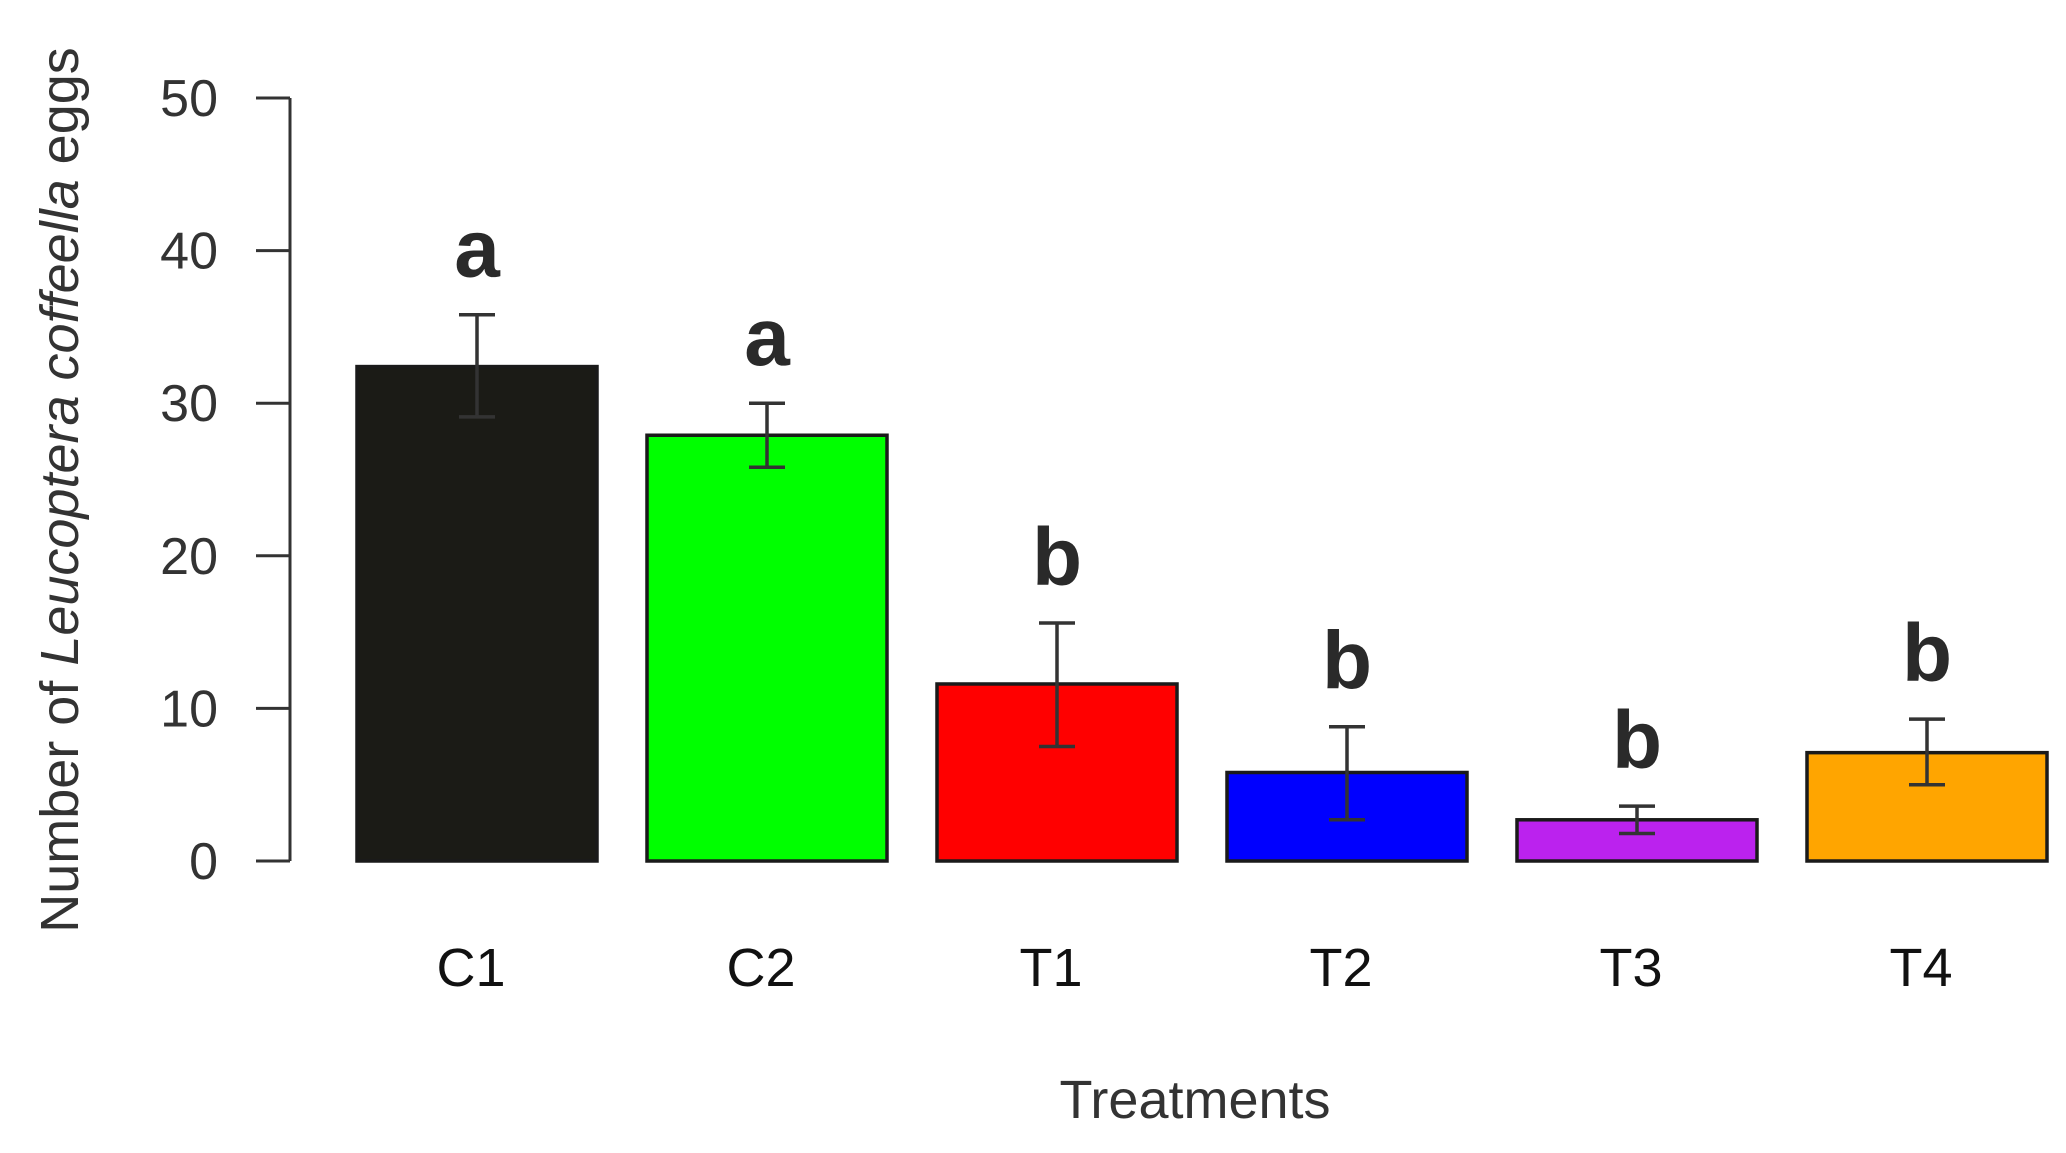 The width and height of the screenshot is (2066, 1153). Describe the element at coordinates (1194, 1100) in the screenshot. I see `x-axis-title: Treatments` at that location.